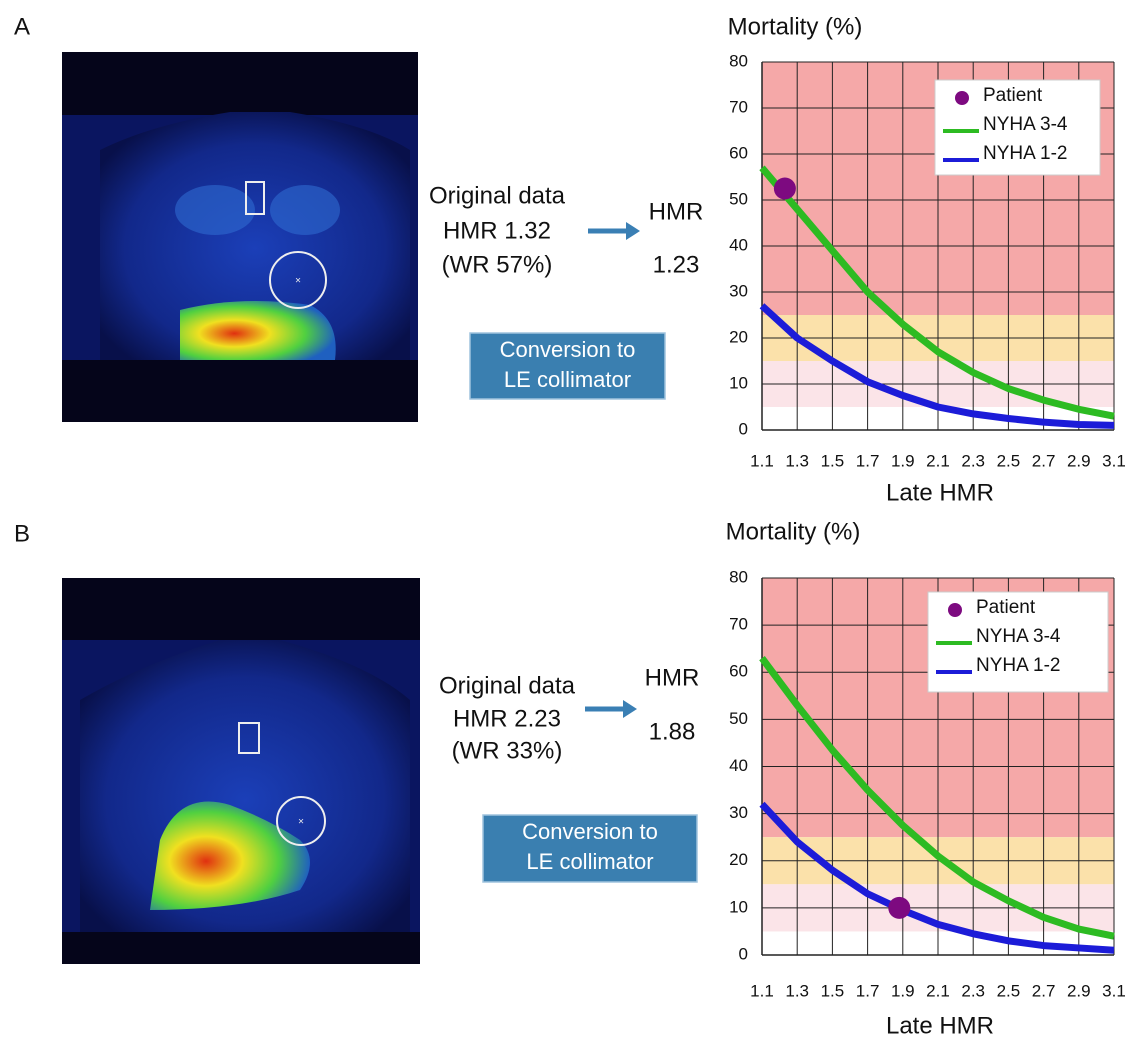 The image size is (1139, 1041). Describe the element at coordinates (497, 230) in the screenshot. I see `original-data-text: HMR 1.32` at that location.